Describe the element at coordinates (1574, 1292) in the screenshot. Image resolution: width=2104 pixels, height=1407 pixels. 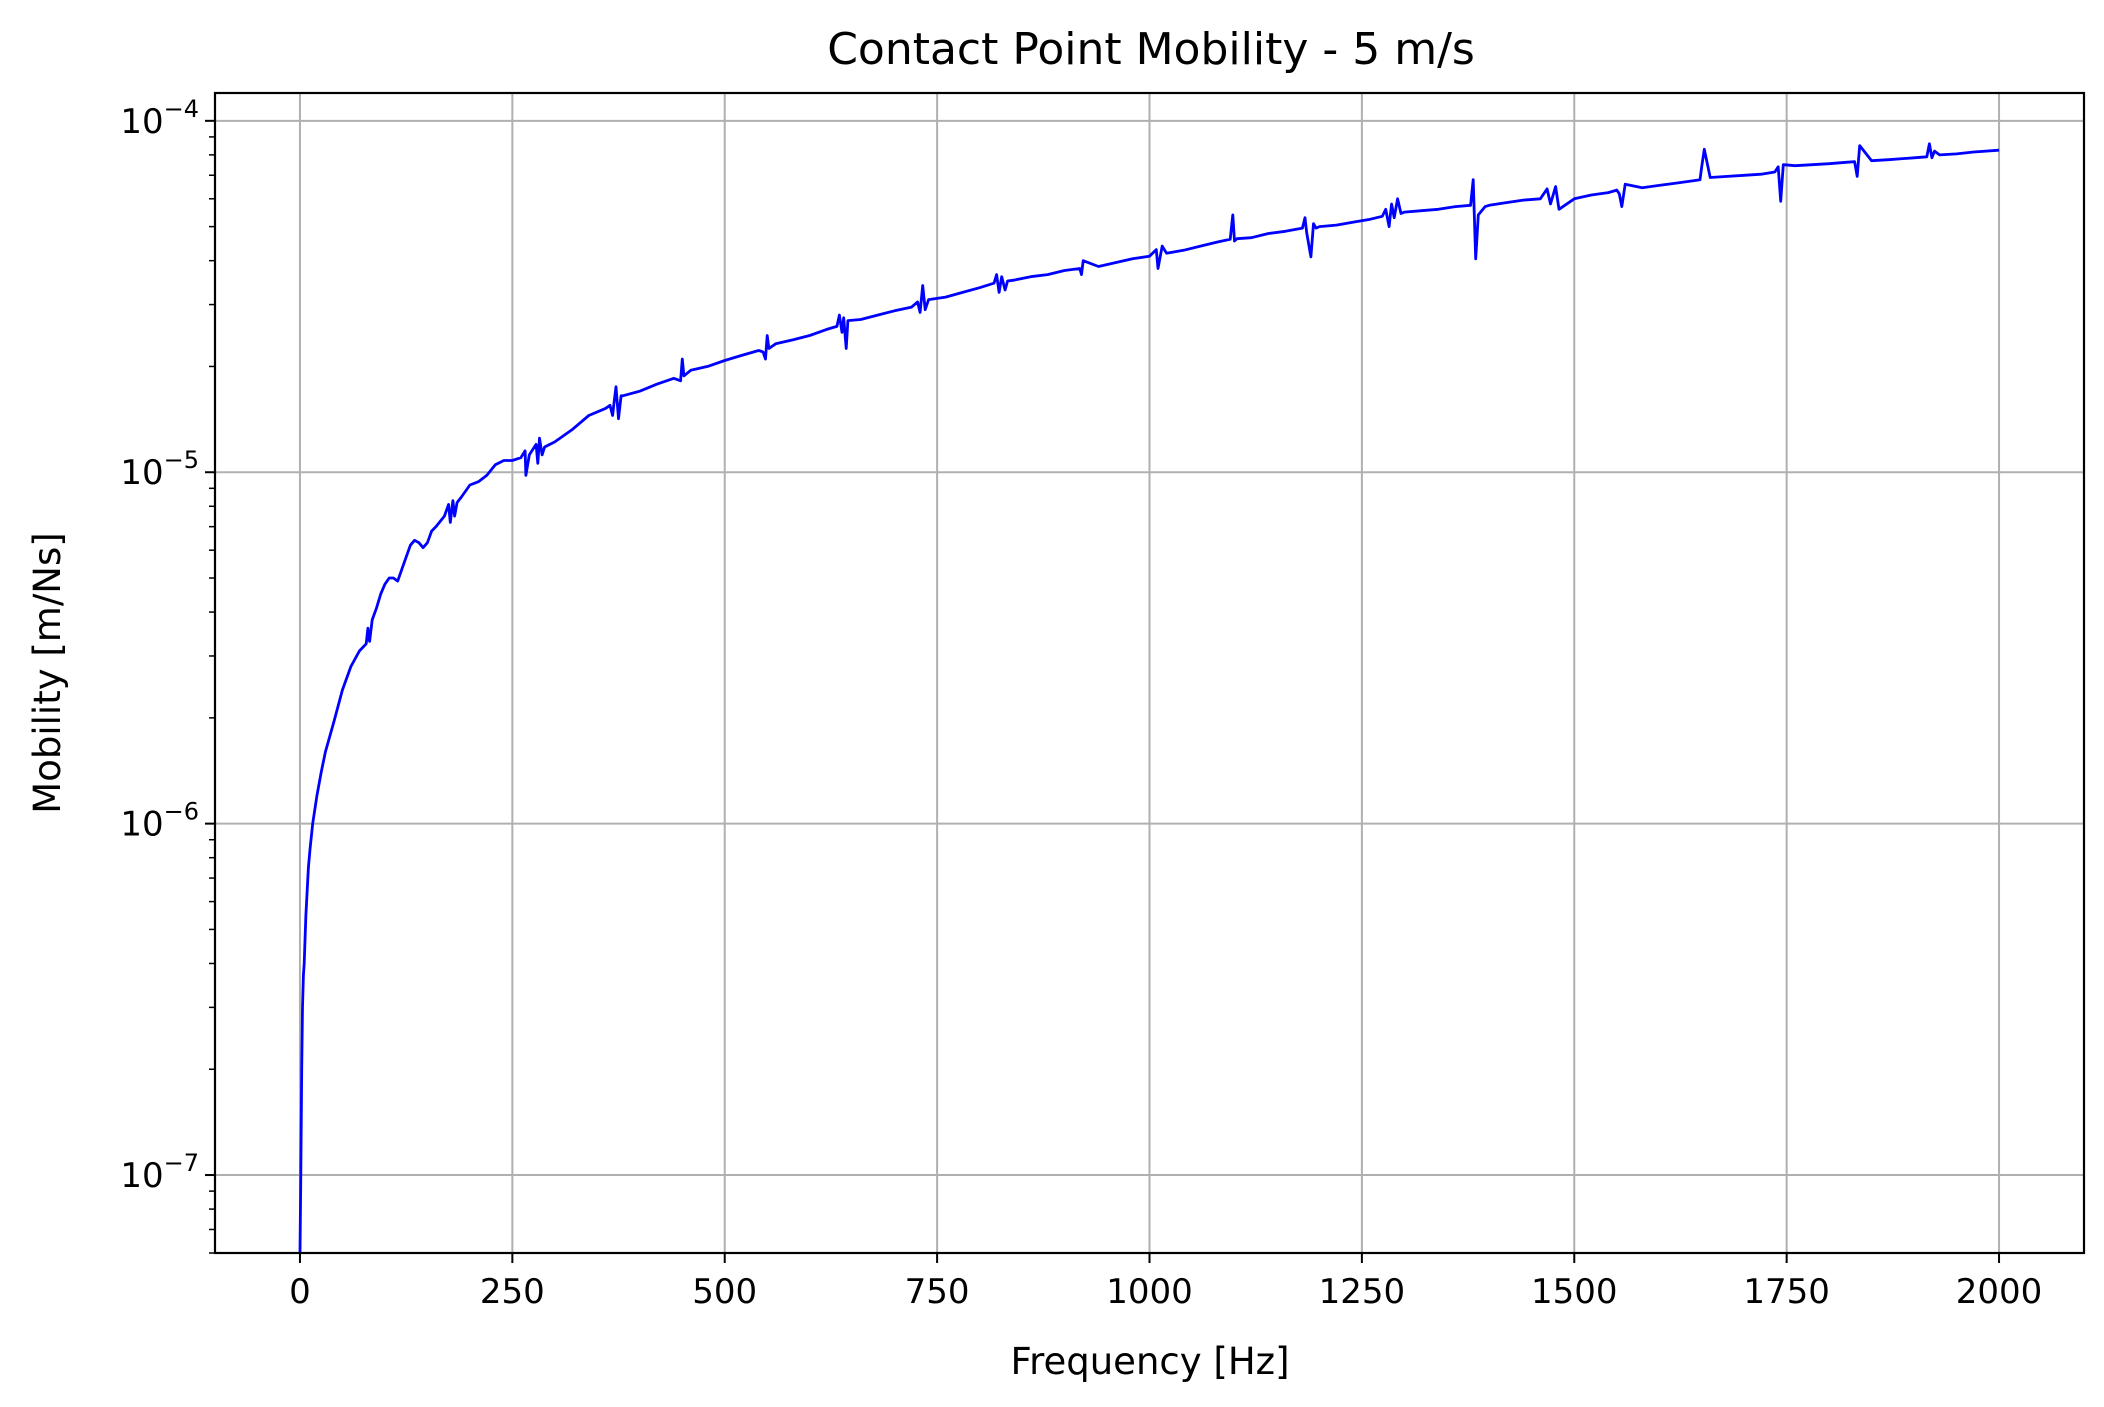
I see `x-tick-label: 1500` at that location.